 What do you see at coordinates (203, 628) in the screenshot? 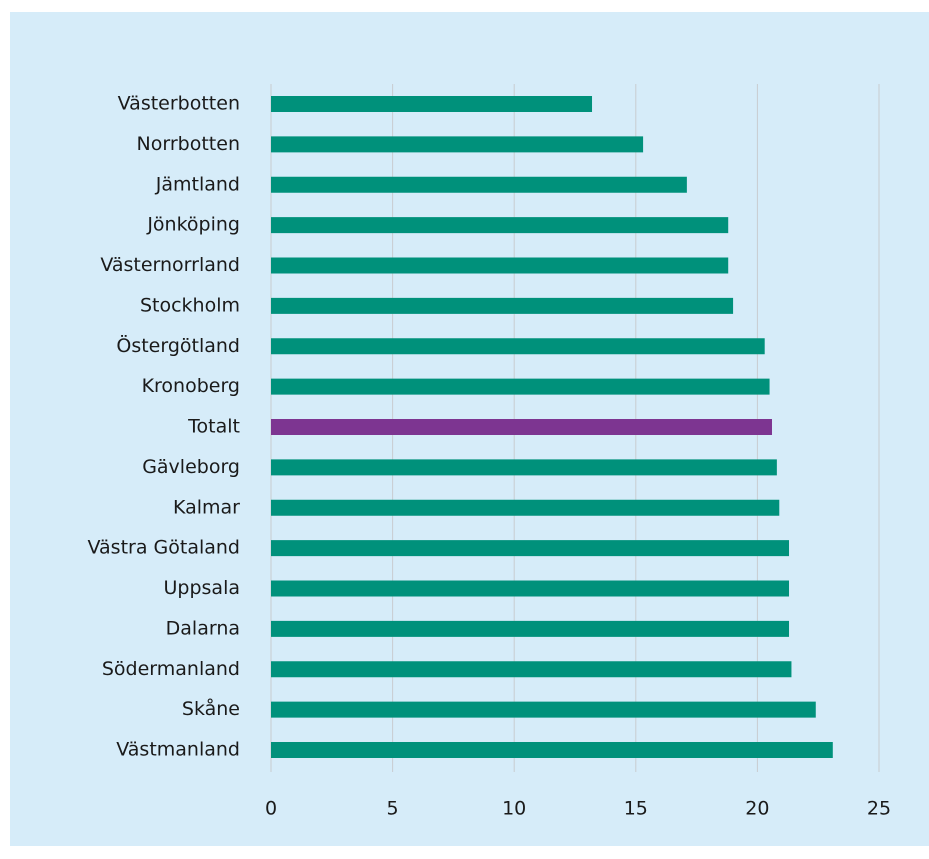
I see `y-tick-label: Dalarna` at bounding box center [203, 628].